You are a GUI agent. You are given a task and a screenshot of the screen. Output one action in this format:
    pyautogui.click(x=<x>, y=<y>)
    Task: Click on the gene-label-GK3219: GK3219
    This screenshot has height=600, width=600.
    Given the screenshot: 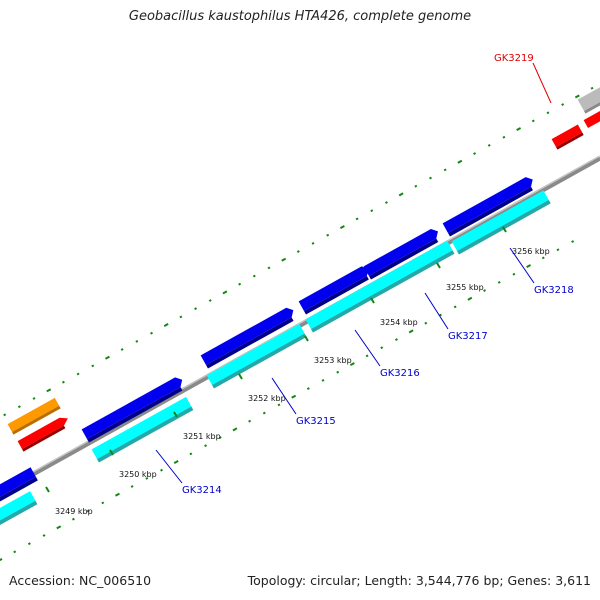 What is the action you would take?
    pyautogui.click(x=514, y=58)
    